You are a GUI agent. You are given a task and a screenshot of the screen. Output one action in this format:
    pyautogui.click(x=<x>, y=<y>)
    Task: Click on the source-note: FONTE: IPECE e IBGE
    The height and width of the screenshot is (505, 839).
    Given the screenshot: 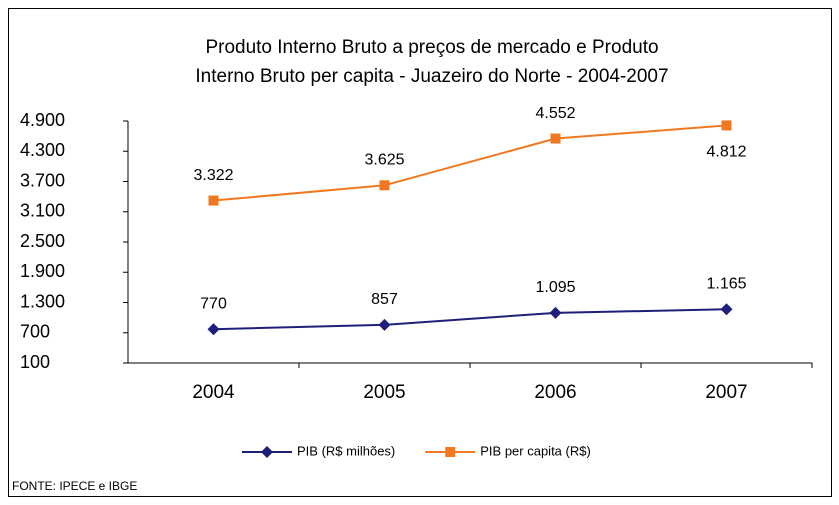 What is the action you would take?
    pyautogui.click(x=74, y=486)
    